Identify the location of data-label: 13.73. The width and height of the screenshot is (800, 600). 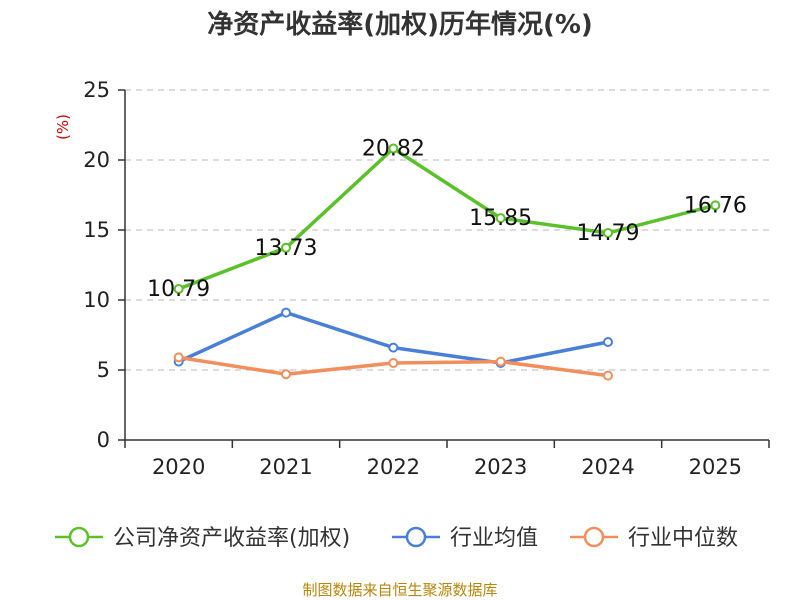
(286, 248).